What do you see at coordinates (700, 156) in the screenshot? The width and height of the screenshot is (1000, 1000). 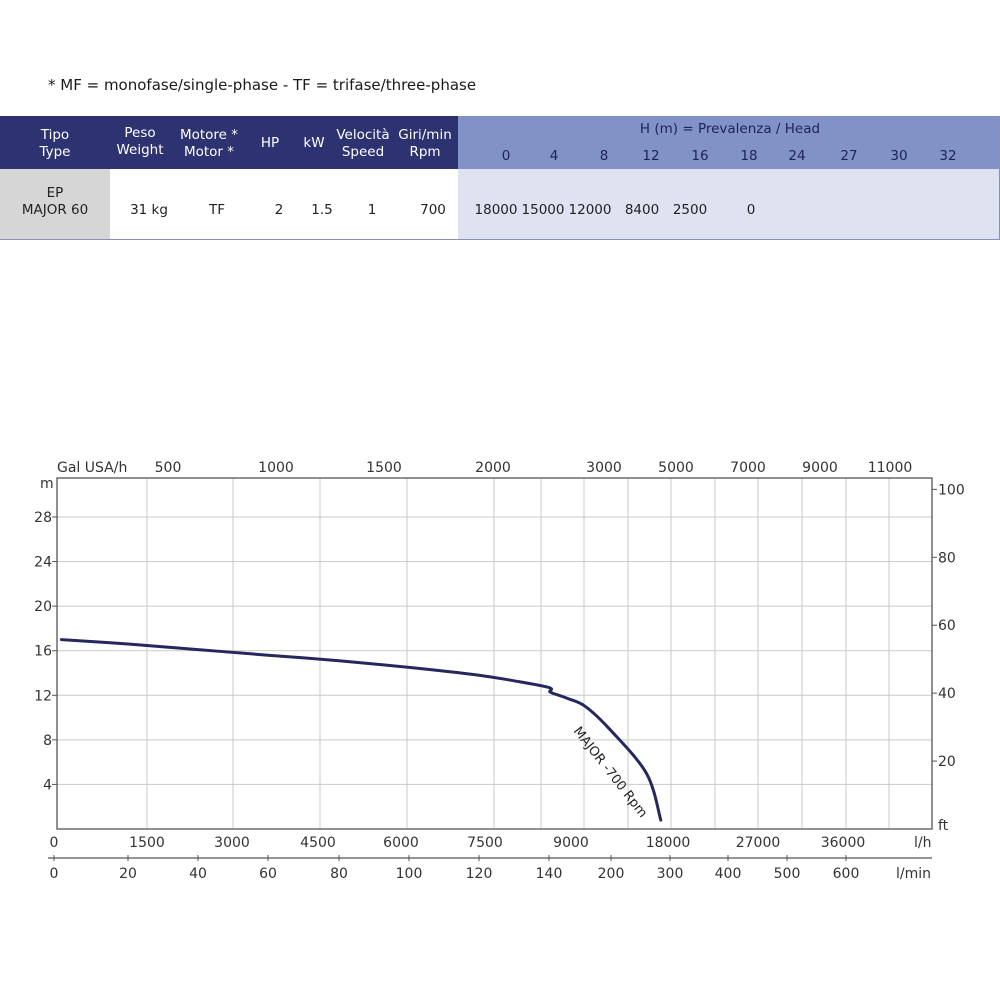 I see `head-value: 16` at bounding box center [700, 156].